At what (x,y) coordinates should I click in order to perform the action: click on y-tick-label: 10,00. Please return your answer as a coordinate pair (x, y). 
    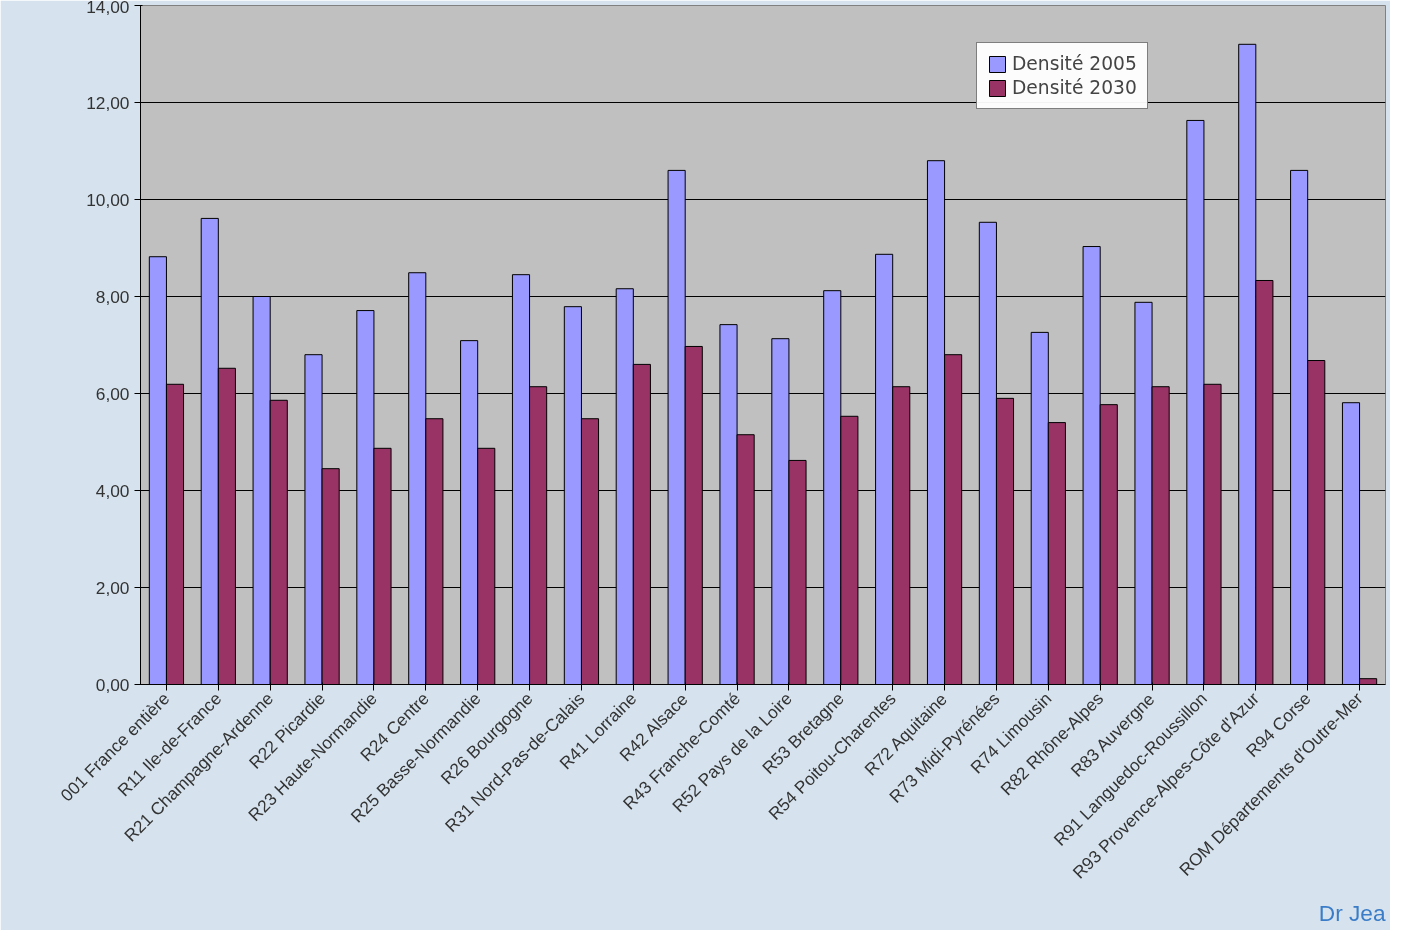
    Looking at the image, I should click on (108, 199).